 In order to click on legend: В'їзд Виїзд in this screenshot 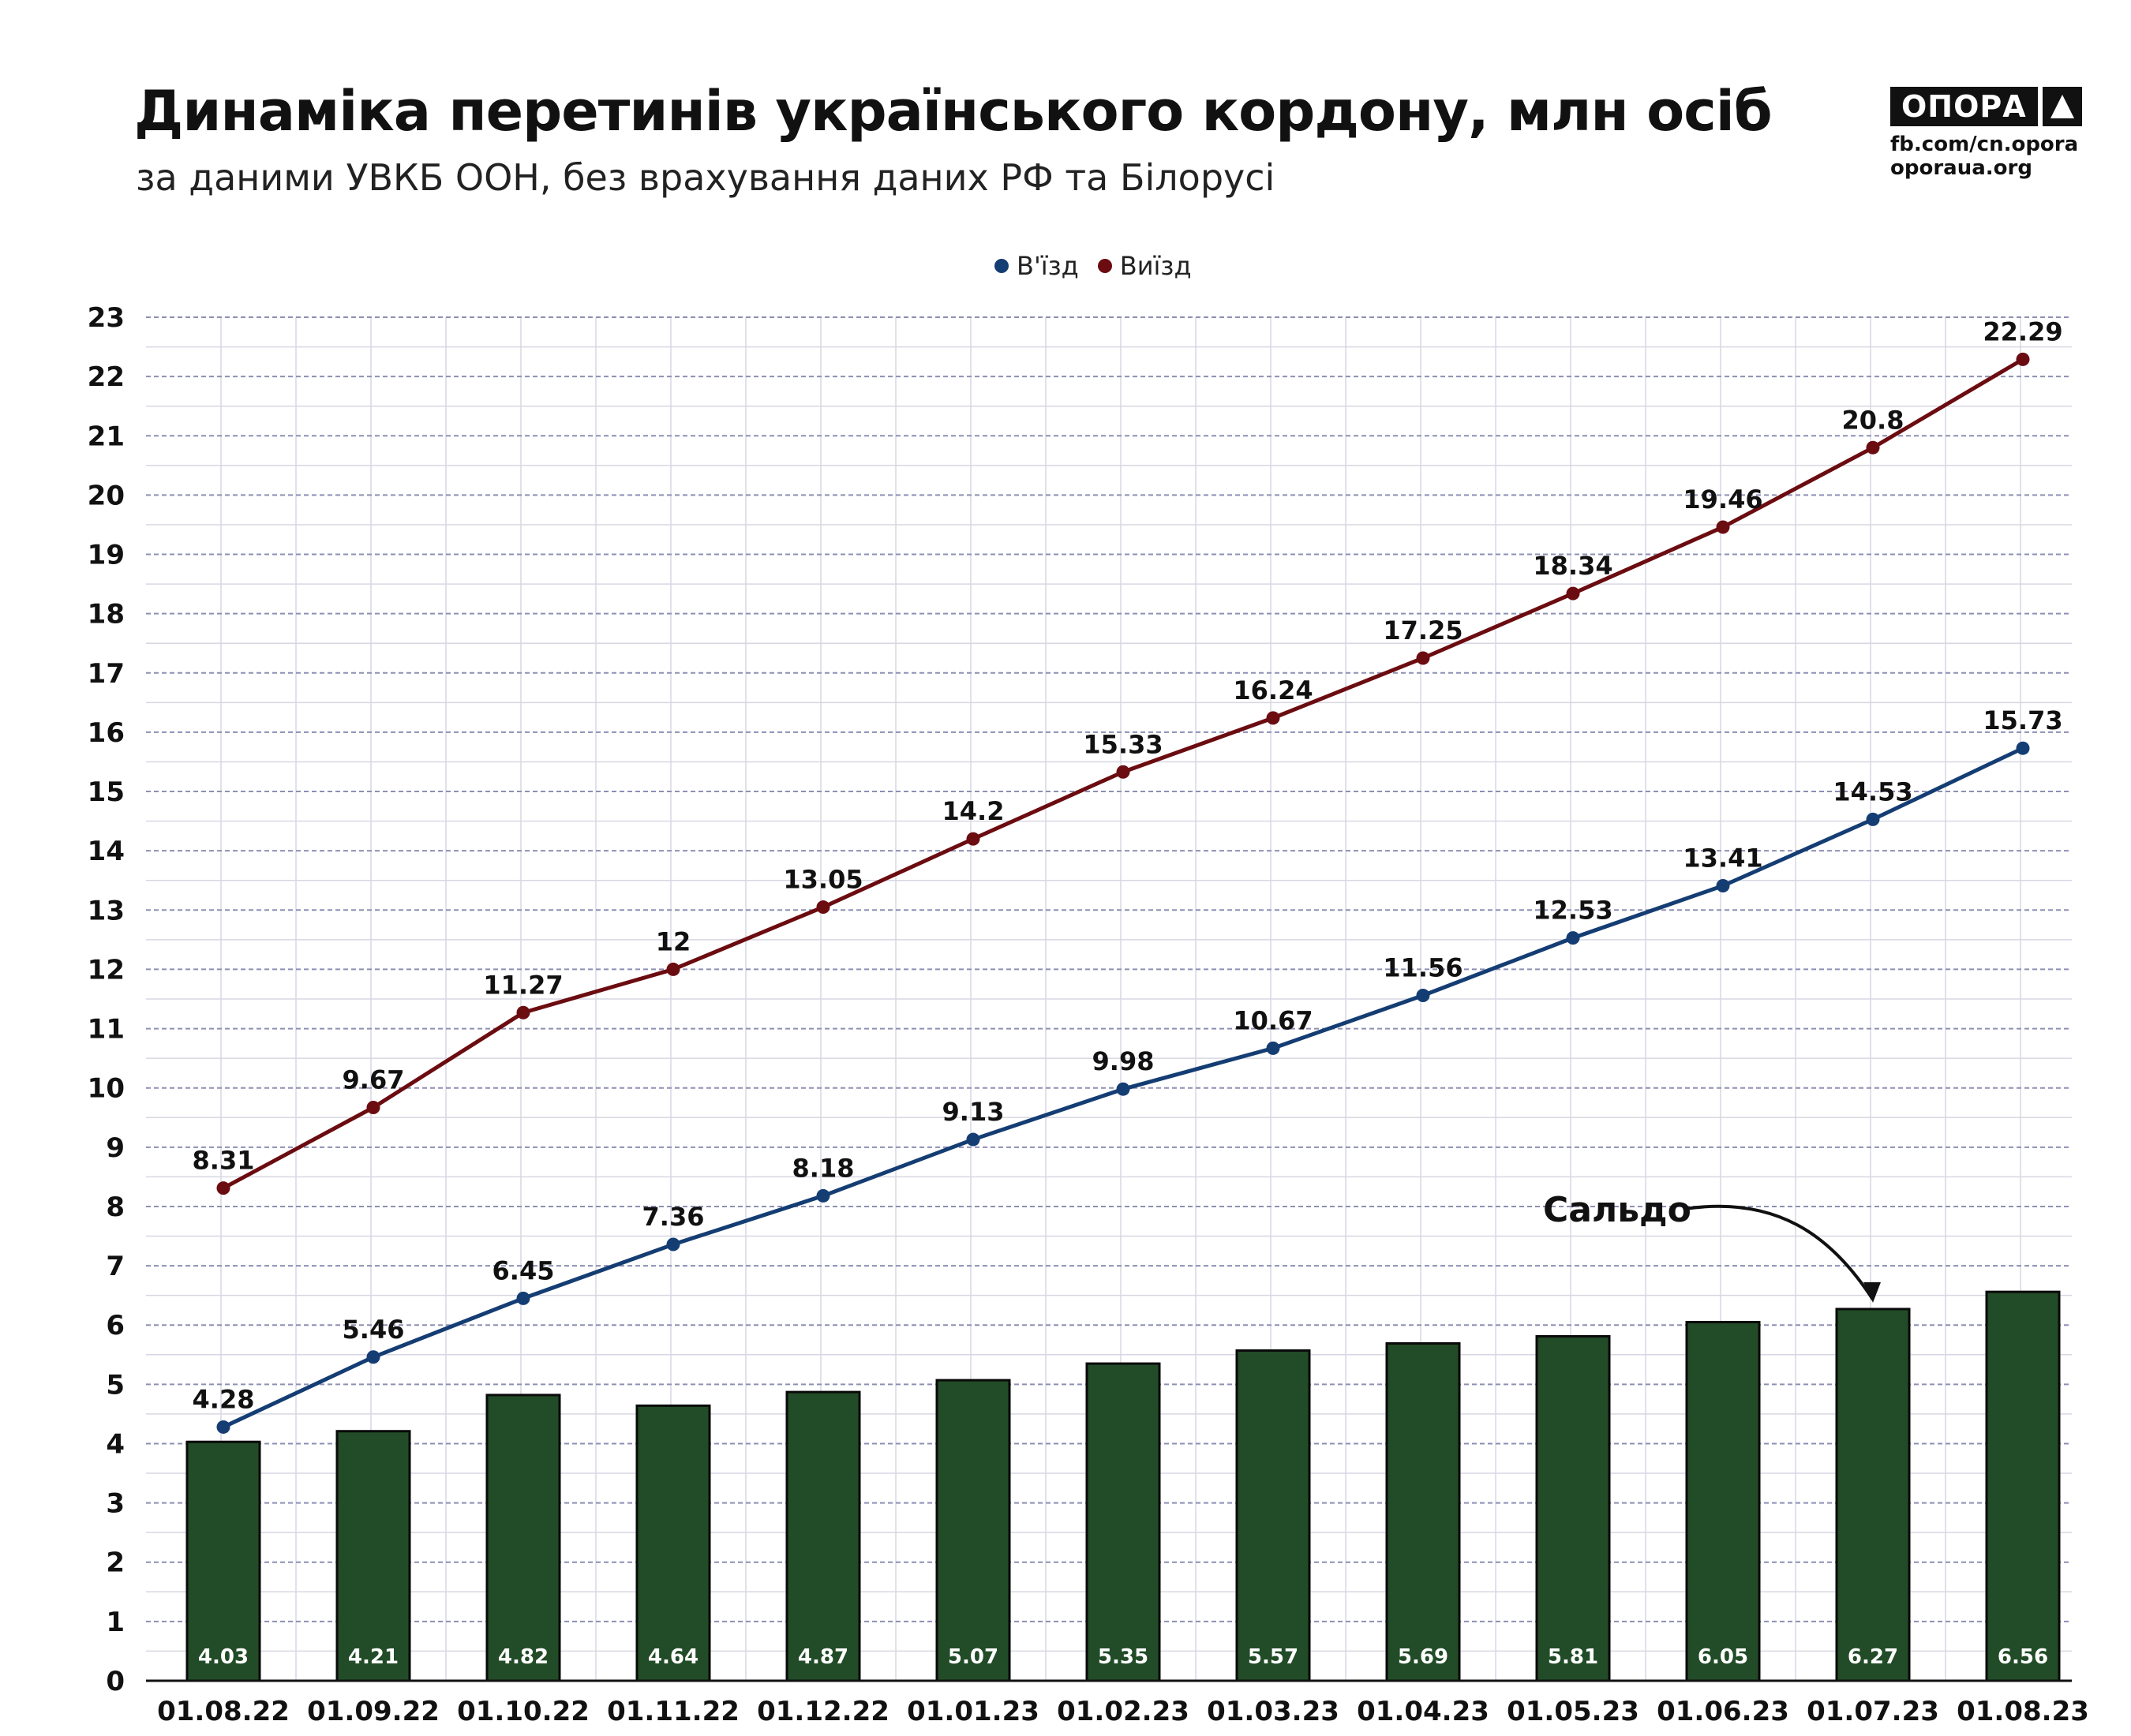, I will do `click(1102, 266)`.